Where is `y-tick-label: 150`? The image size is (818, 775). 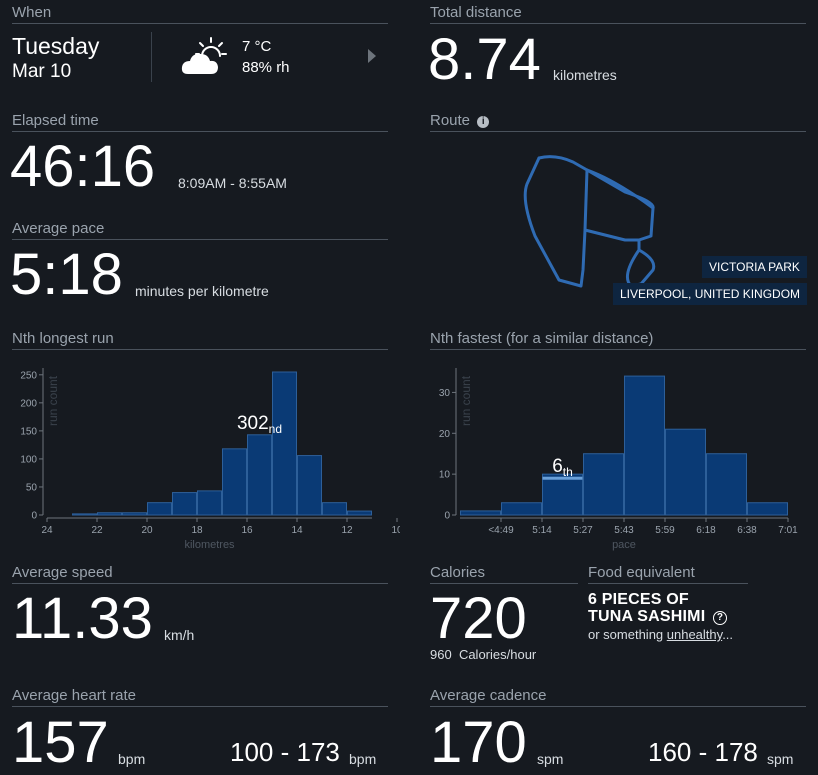 y-tick-label: 150 is located at coordinates (28, 431).